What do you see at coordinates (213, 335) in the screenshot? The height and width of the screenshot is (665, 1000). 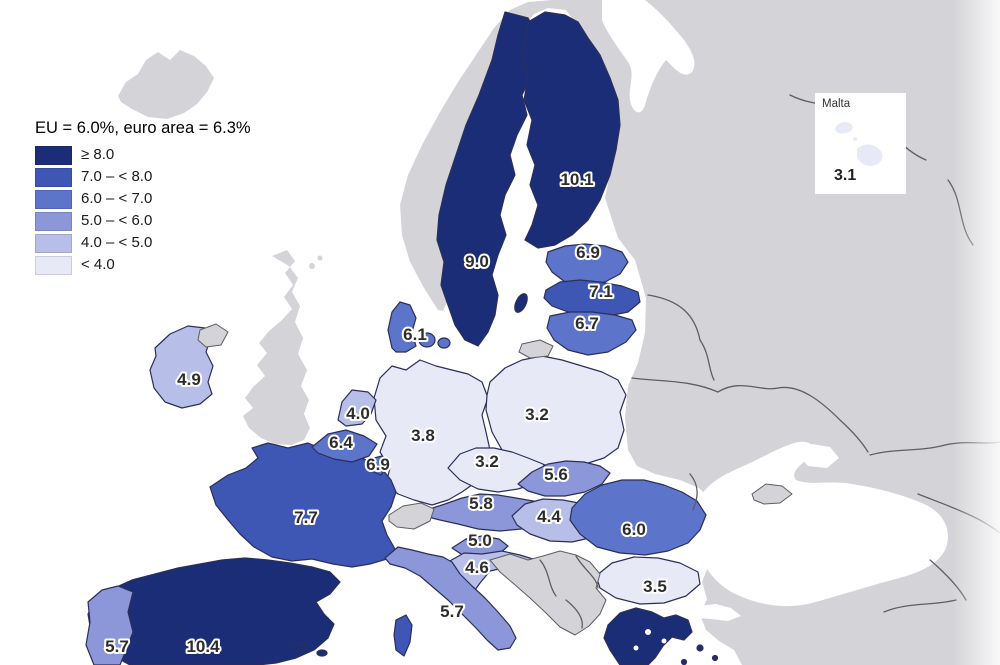 I see `region-northern-ireland` at bounding box center [213, 335].